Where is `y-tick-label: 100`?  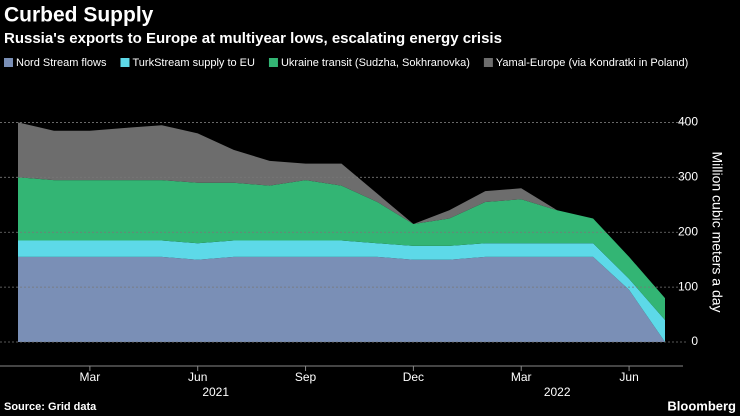 y-tick-label: 100 is located at coordinates (688, 286).